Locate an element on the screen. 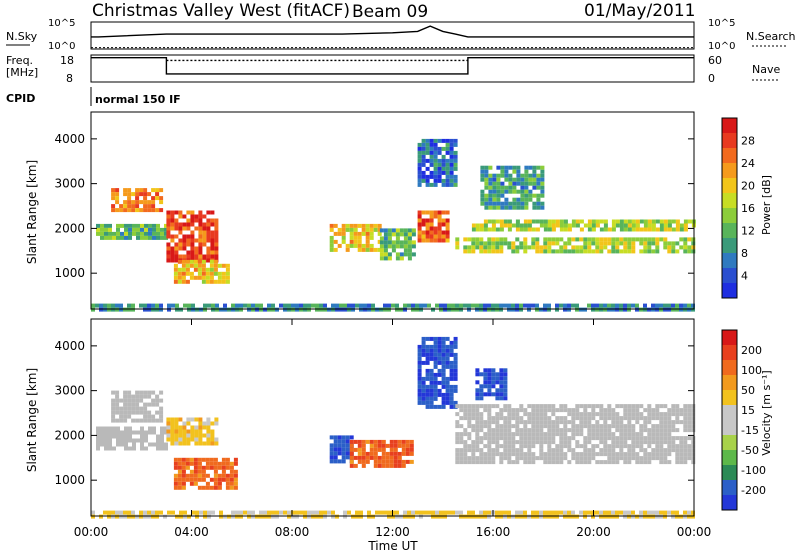 This screenshot has width=800, height=554. x-tick-label: 00:00 is located at coordinates (694, 532).